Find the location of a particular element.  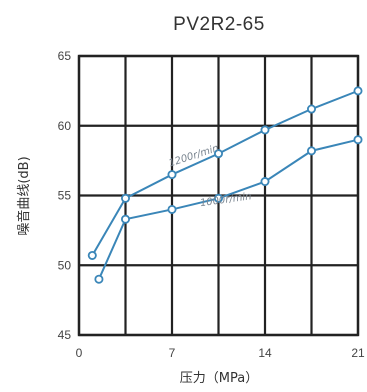

x-tick-label: 7 is located at coordinates (172, 353).